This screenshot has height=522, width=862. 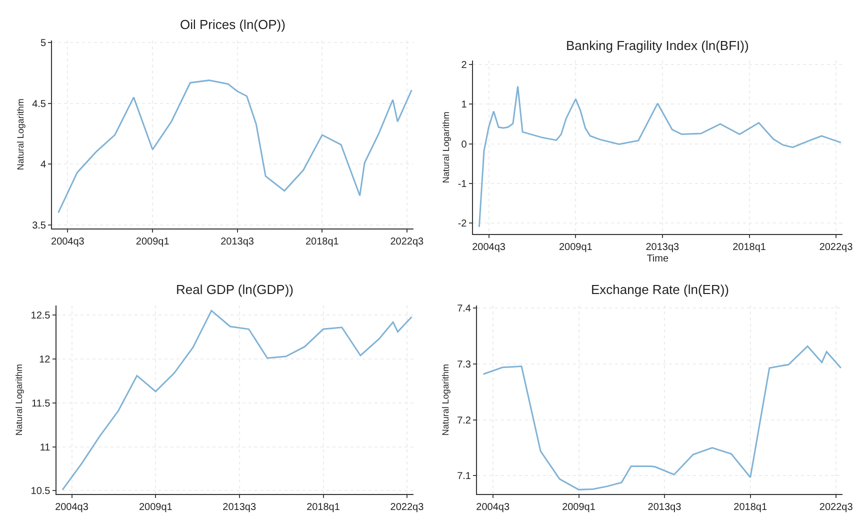 I want to click on y-tick-label: 1, so click(x=464, y=105).